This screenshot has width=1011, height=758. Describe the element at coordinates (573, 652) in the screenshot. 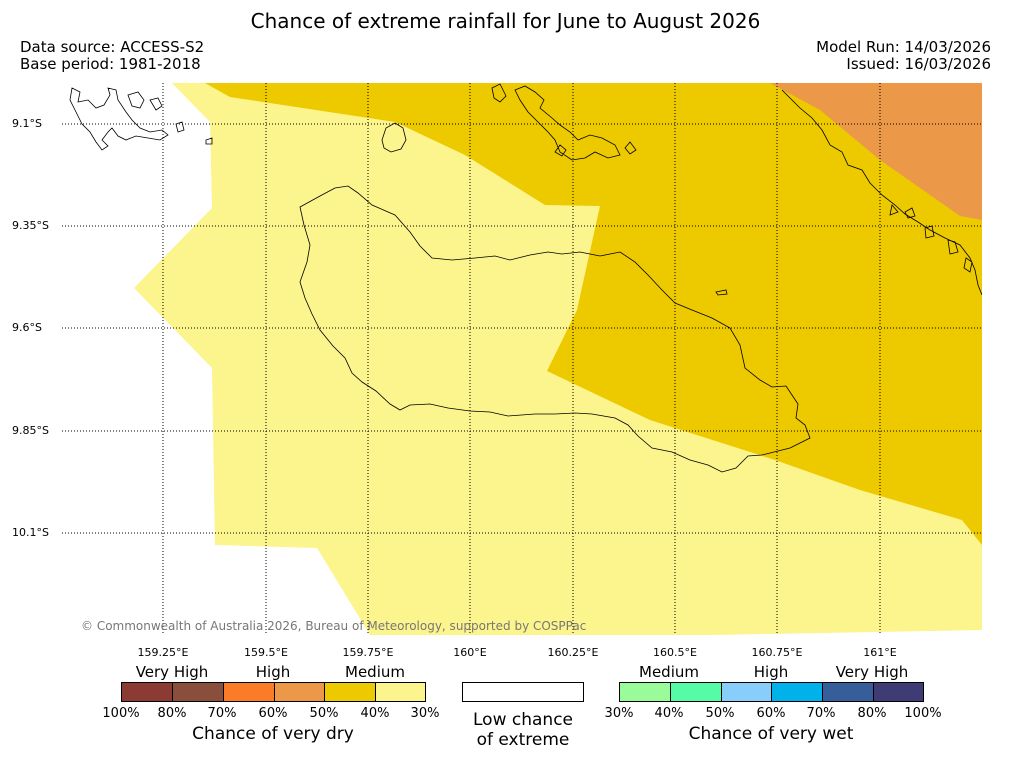

I see `x-tick: 160.25°E` at that location.